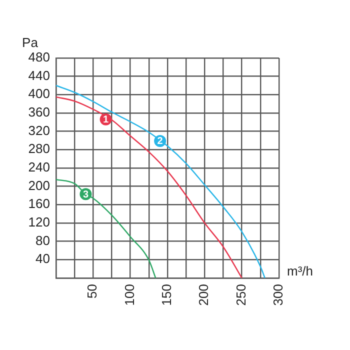 Image resolution: width=350 pixels, height=350 pixels. Describe the element at coordinates (43, 240) in the screenshot. I see `y-tick-label: 80` at that location.